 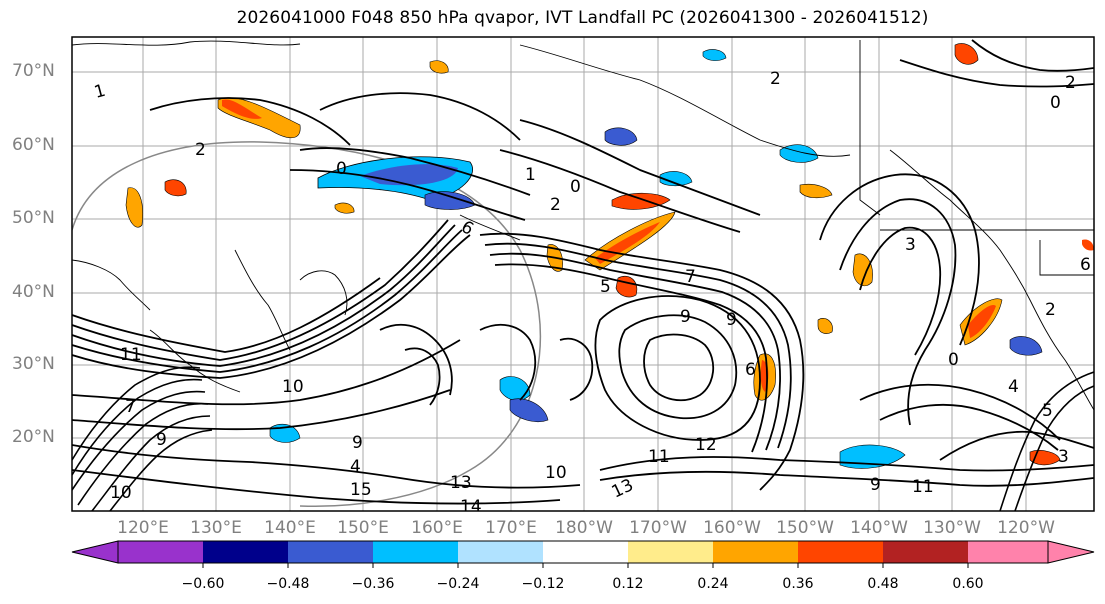 What do you see at coordinates (658, 528) in the screenshot?
I see `longitude-label: 170°W` at bounding box center [658, 528].